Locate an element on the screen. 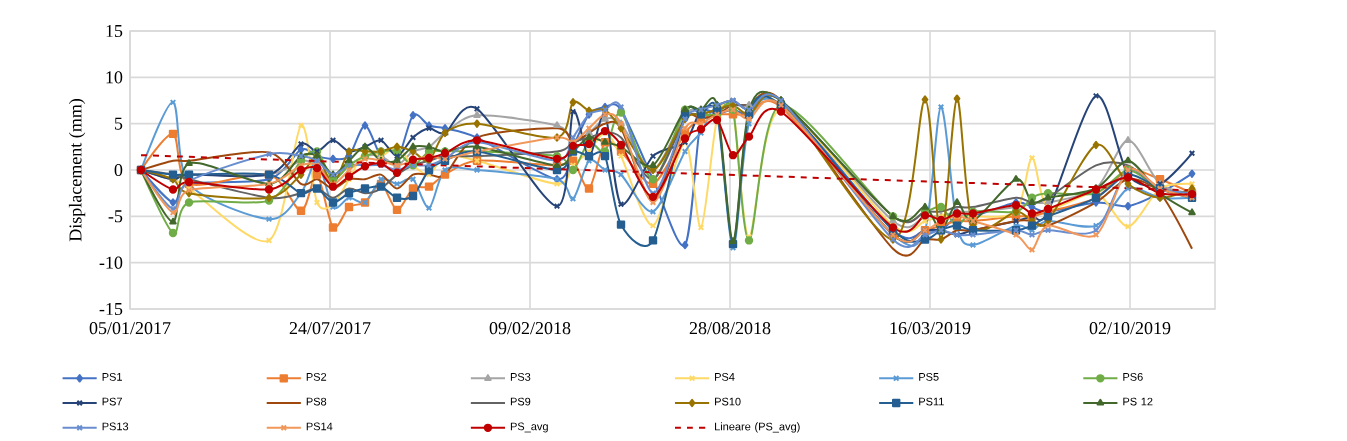 Image resolution: width=1347 pixels, height=441 pixels. y-axis-title: Displacement (mm) is located at coordinates (77, 170).